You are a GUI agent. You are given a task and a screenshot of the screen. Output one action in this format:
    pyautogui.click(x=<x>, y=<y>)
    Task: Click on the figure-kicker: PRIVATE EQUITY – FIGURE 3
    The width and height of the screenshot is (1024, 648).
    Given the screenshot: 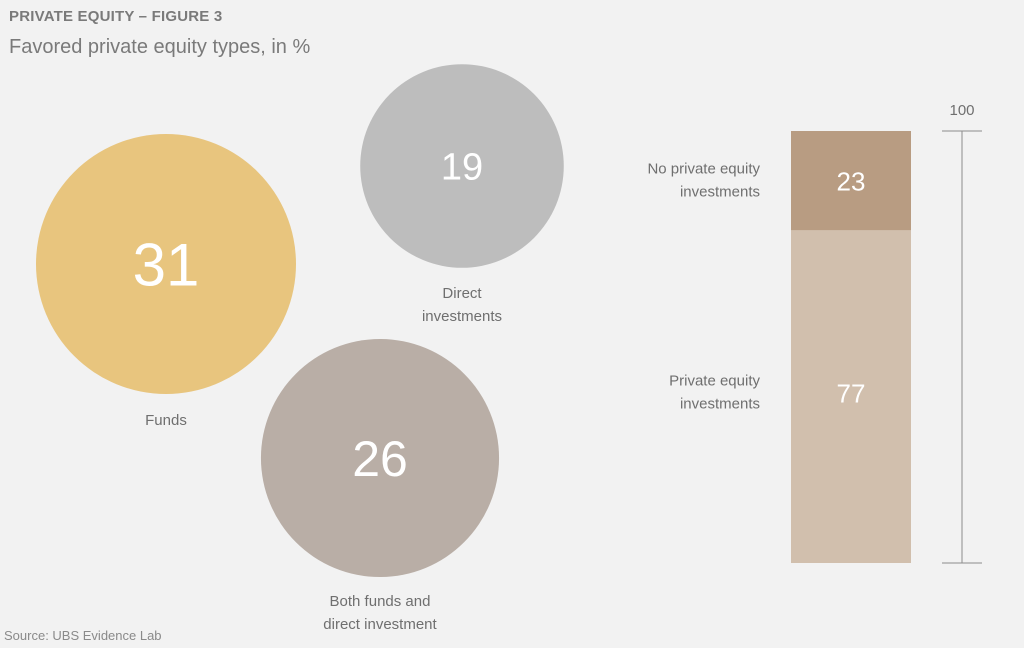 What is the action you would take?
    pyautogui.click(x=116, y=16)
    